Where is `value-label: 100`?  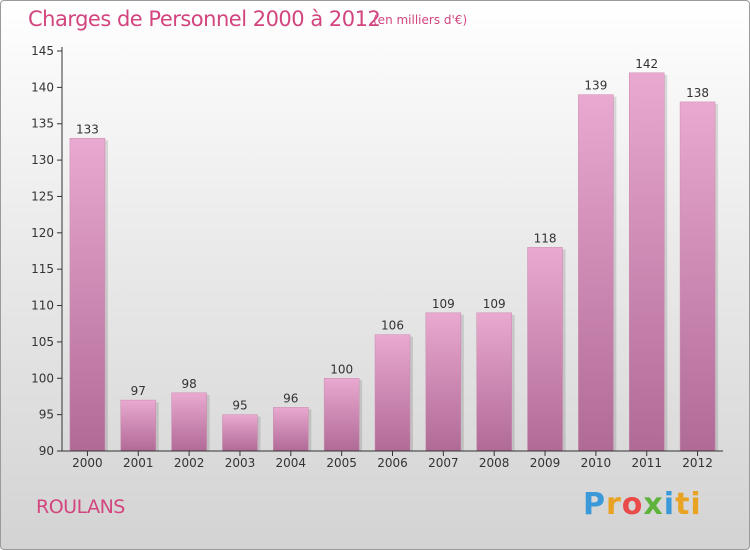 value-label: 100 is located at coordinates (341, 369).